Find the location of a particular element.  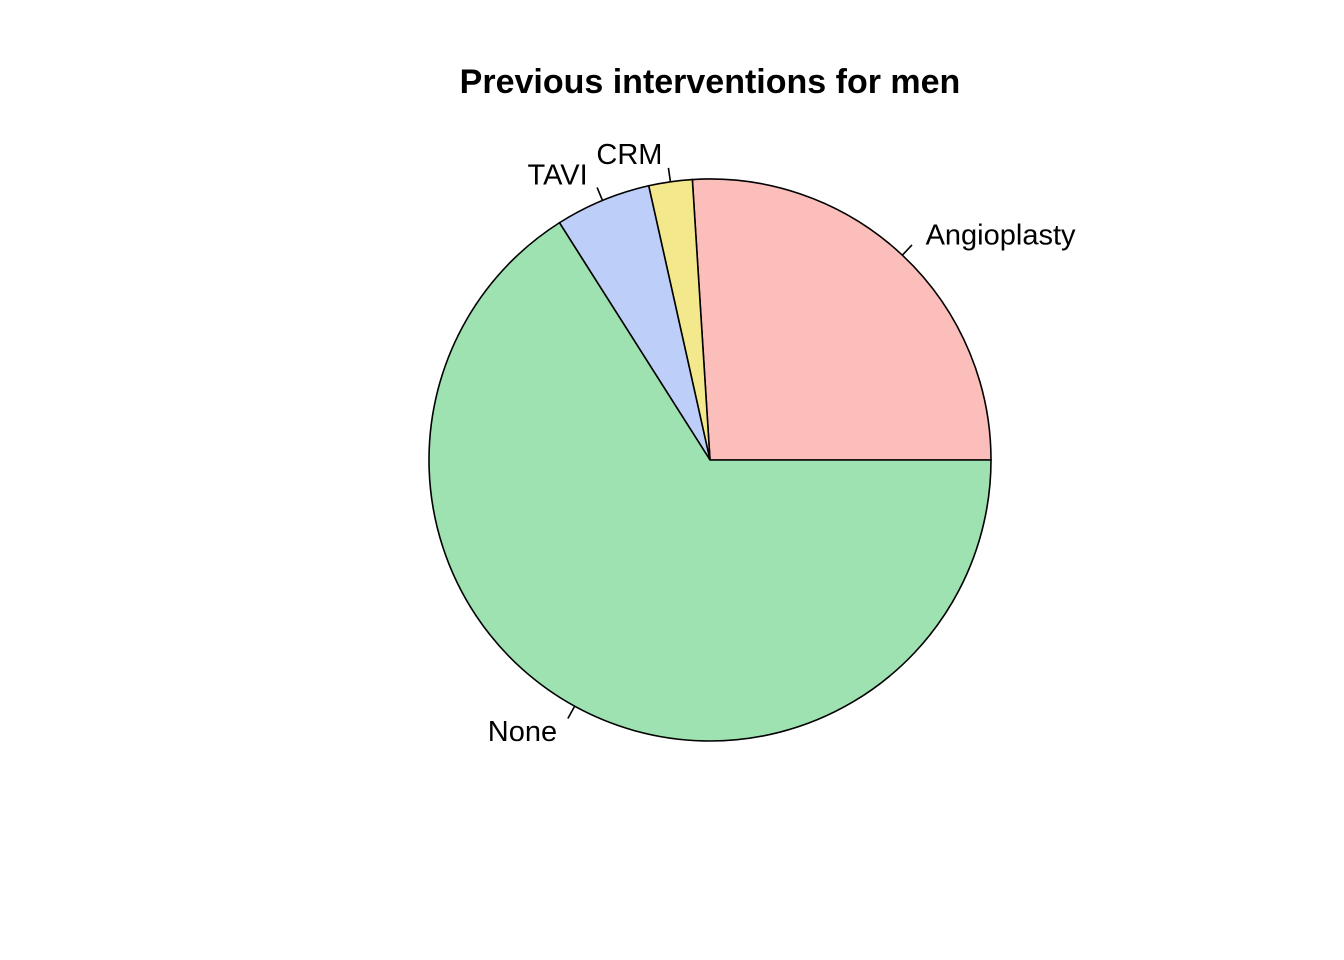

slice-label-angioplasty: Angioplasty is located at coordinates (1001, 236).